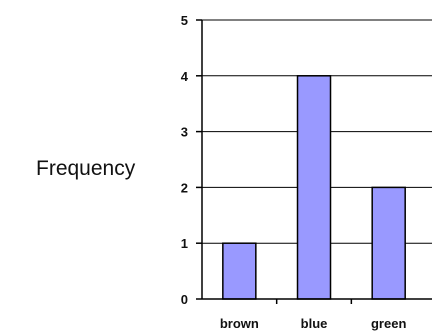  What do you see at coordinates (191, 160) in the screenshot?
I see `y-tick-labels: 0 1 2 3 4 5` at bounding box center [191, 160].